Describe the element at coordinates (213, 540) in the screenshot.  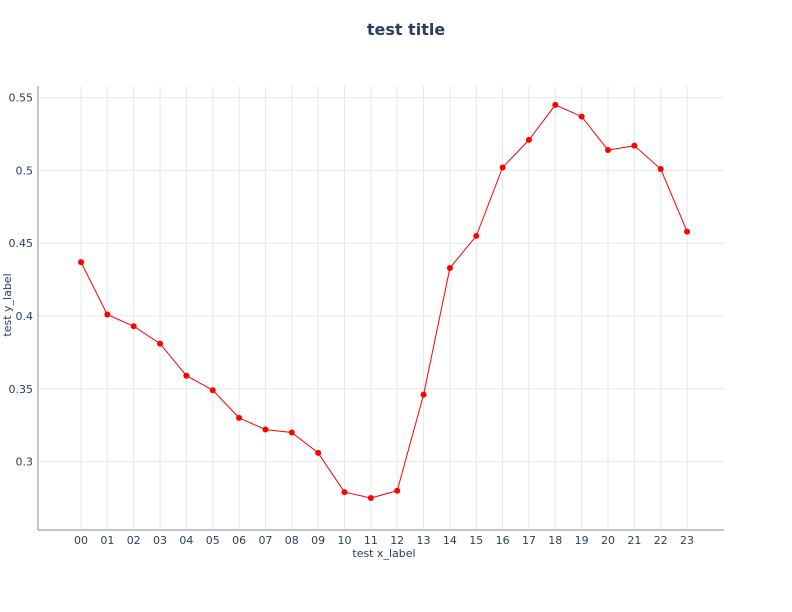
I see `x-tick-label: 05` at that location.